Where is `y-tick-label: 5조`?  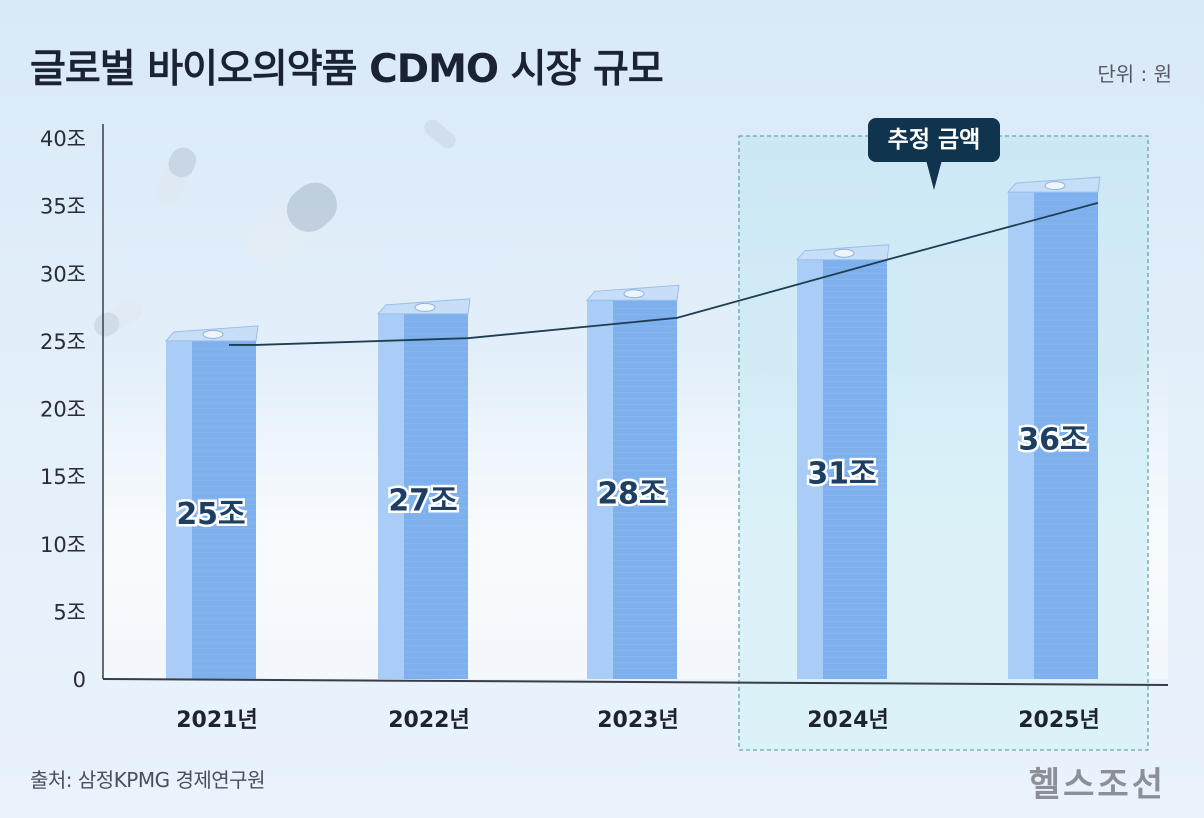 y-tick-label: 5조 is located at coordinates (69, 612).